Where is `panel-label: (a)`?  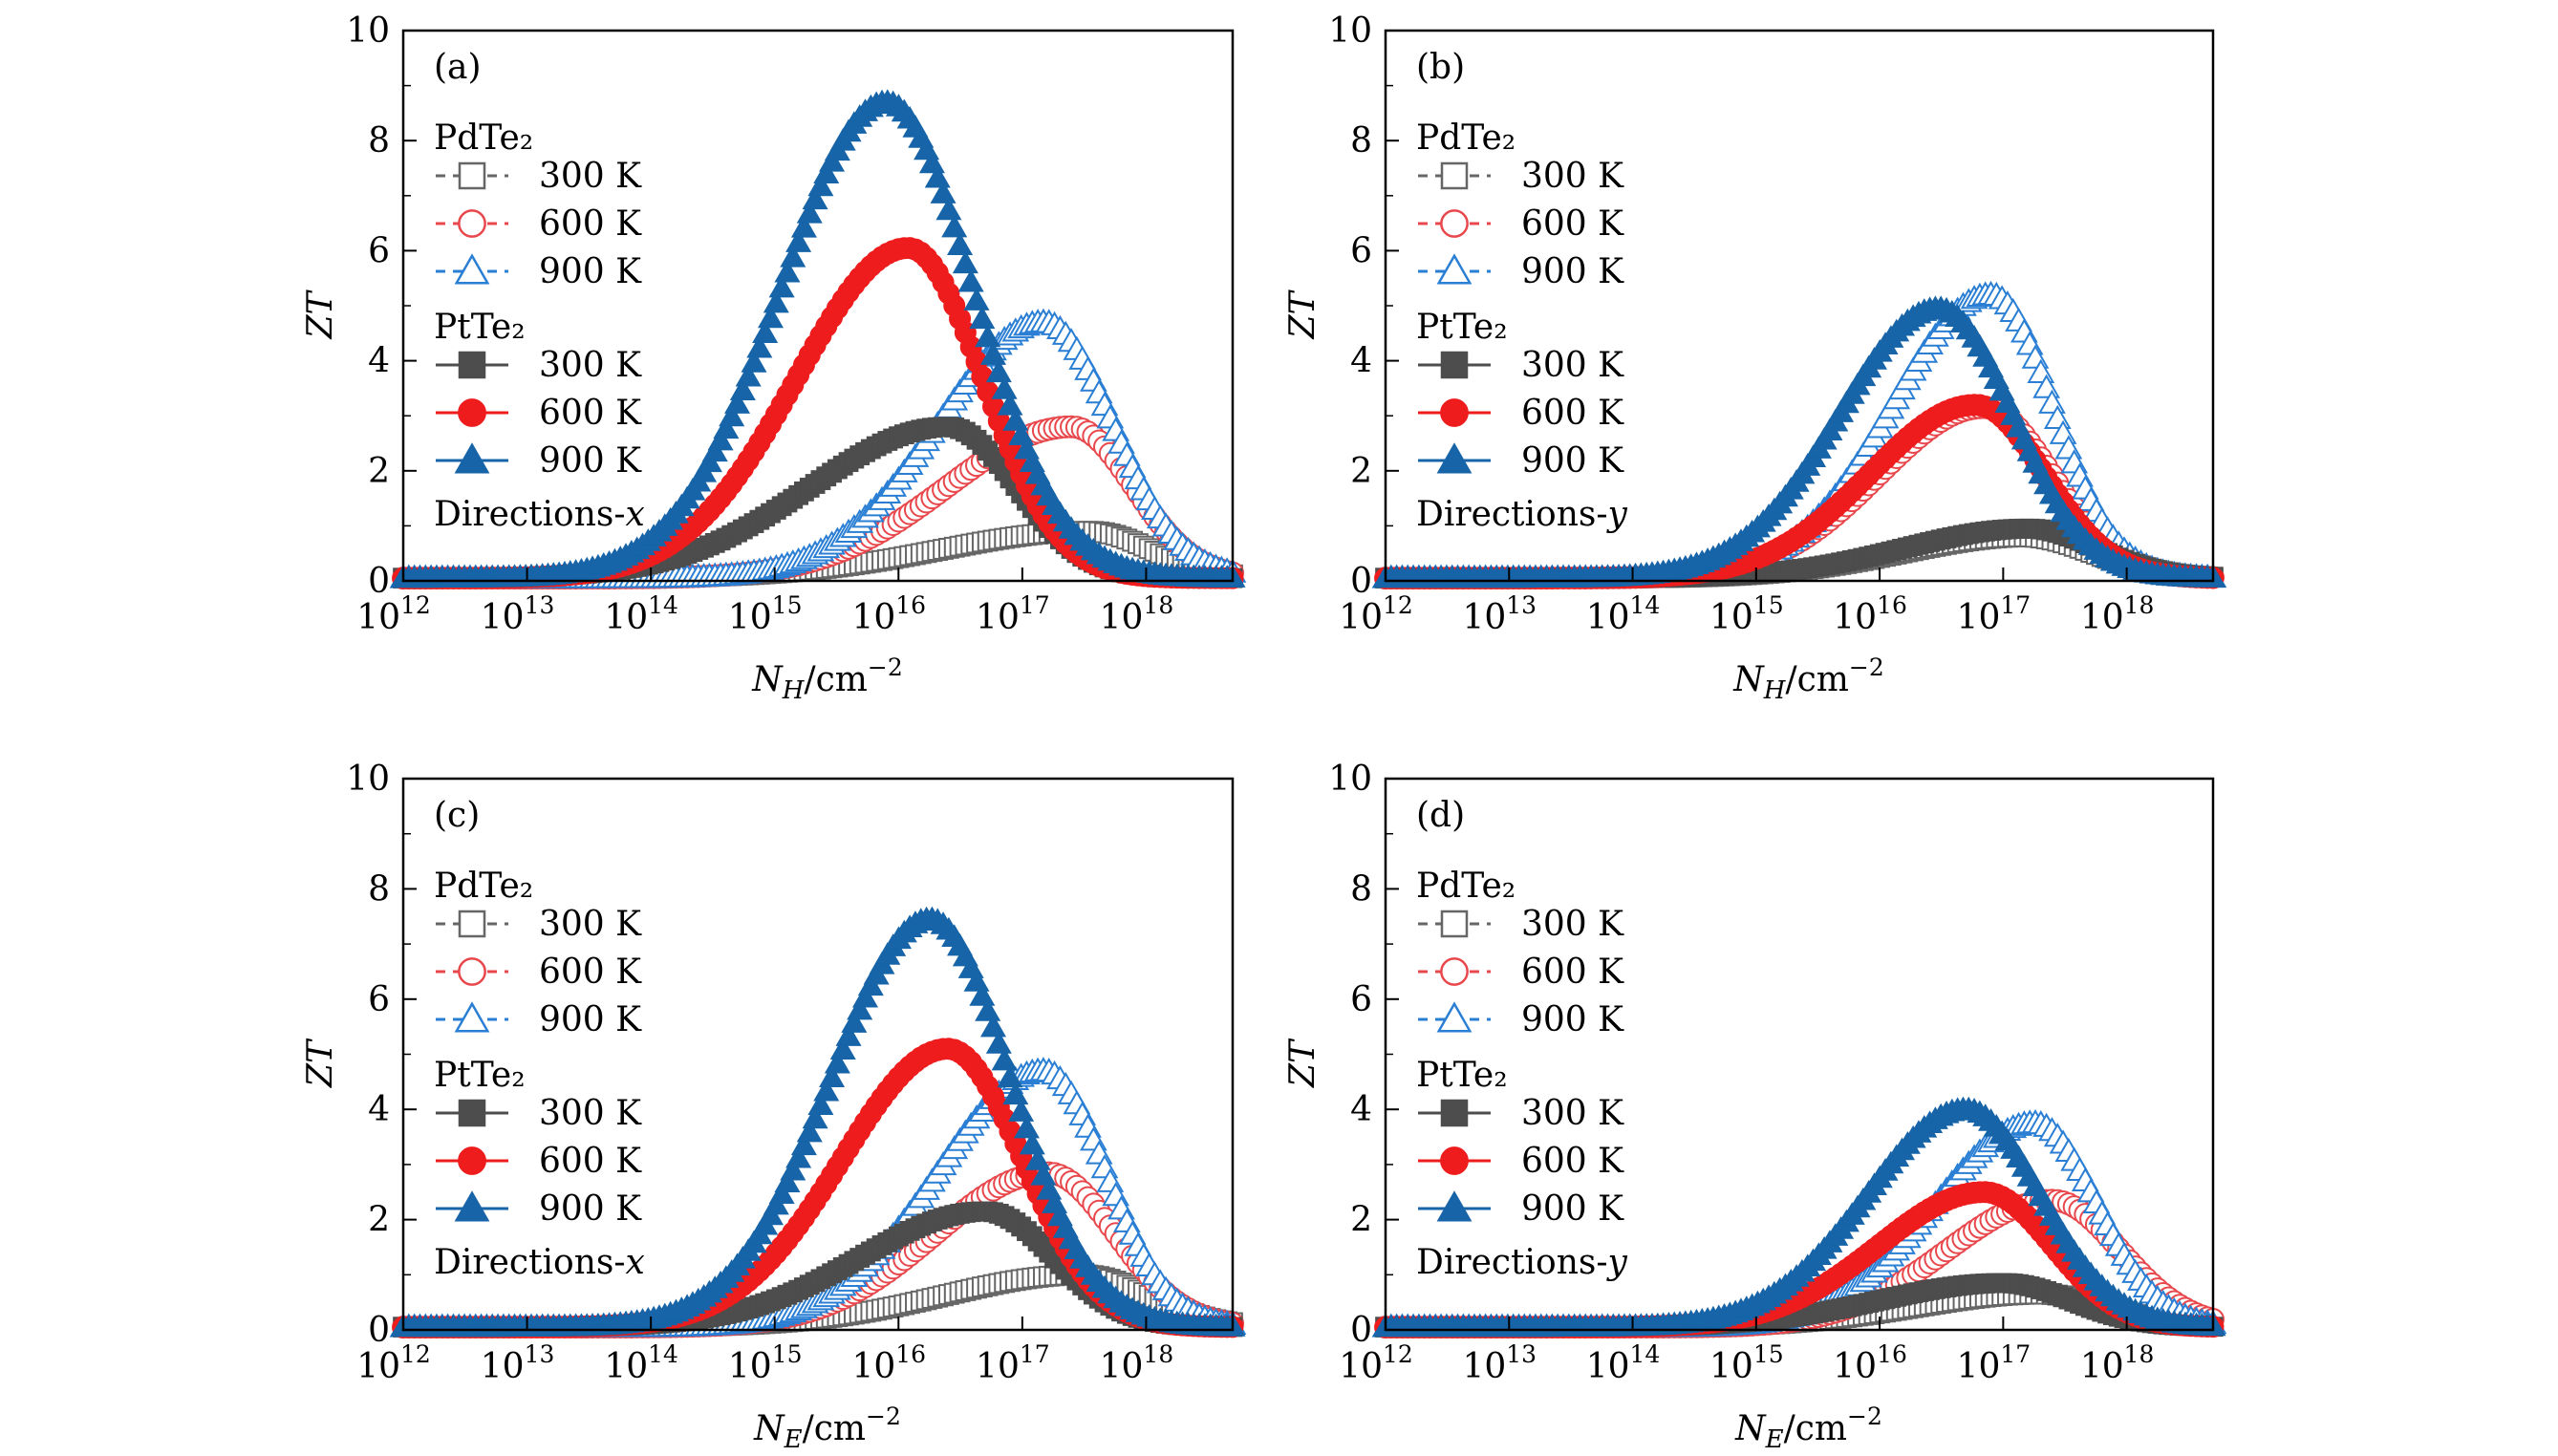 panel-label: (a) is located at coordinates (458, 67).